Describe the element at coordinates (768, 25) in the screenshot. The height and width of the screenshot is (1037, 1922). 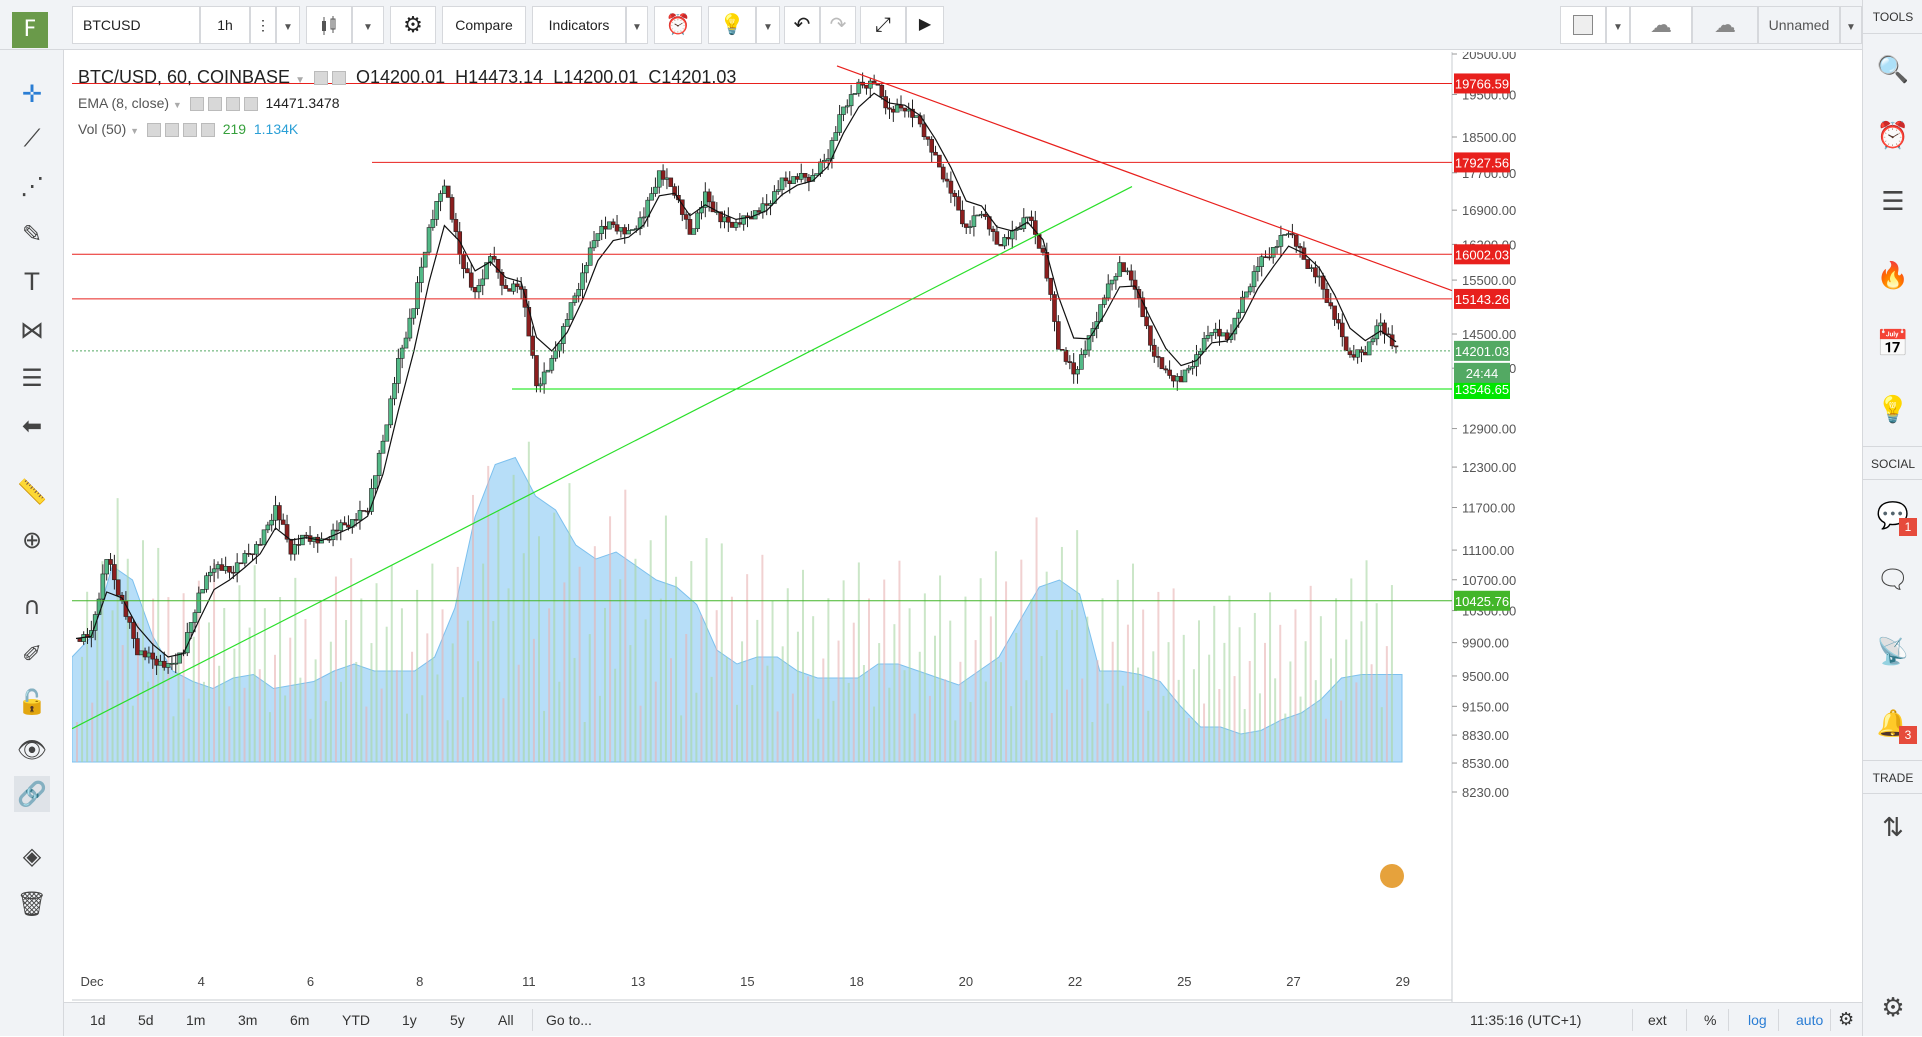
I see `ideas-dropdown-icon: ▼` at that location.